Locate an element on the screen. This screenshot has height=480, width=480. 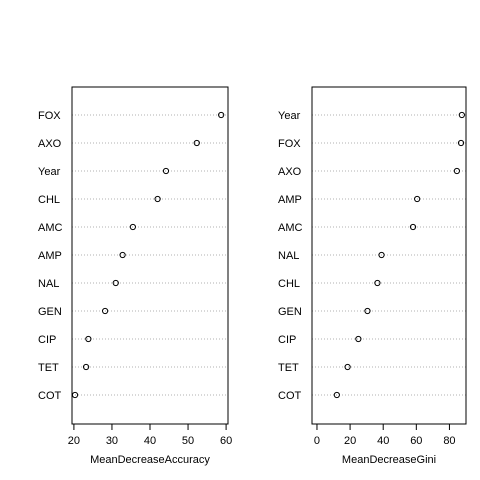
x-tick-label: 30 is located at coordinates (112, 441).